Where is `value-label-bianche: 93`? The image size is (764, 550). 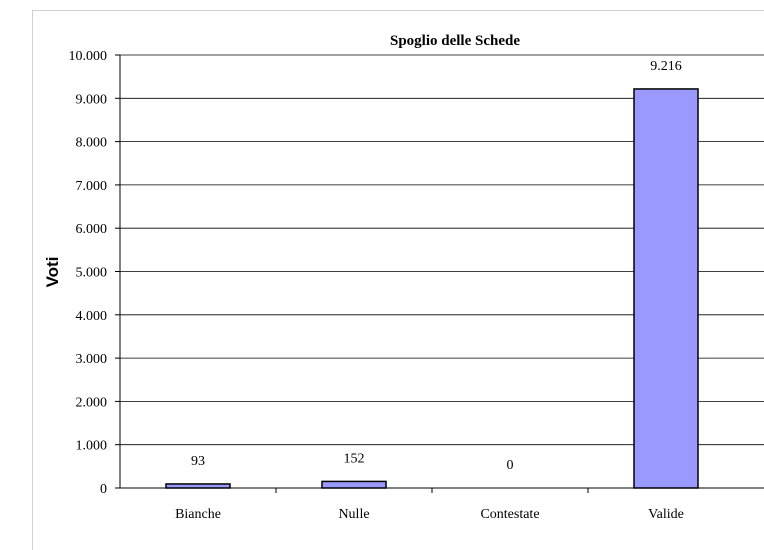 value-label-bianche: 93 is located at coordinates (198, 461).